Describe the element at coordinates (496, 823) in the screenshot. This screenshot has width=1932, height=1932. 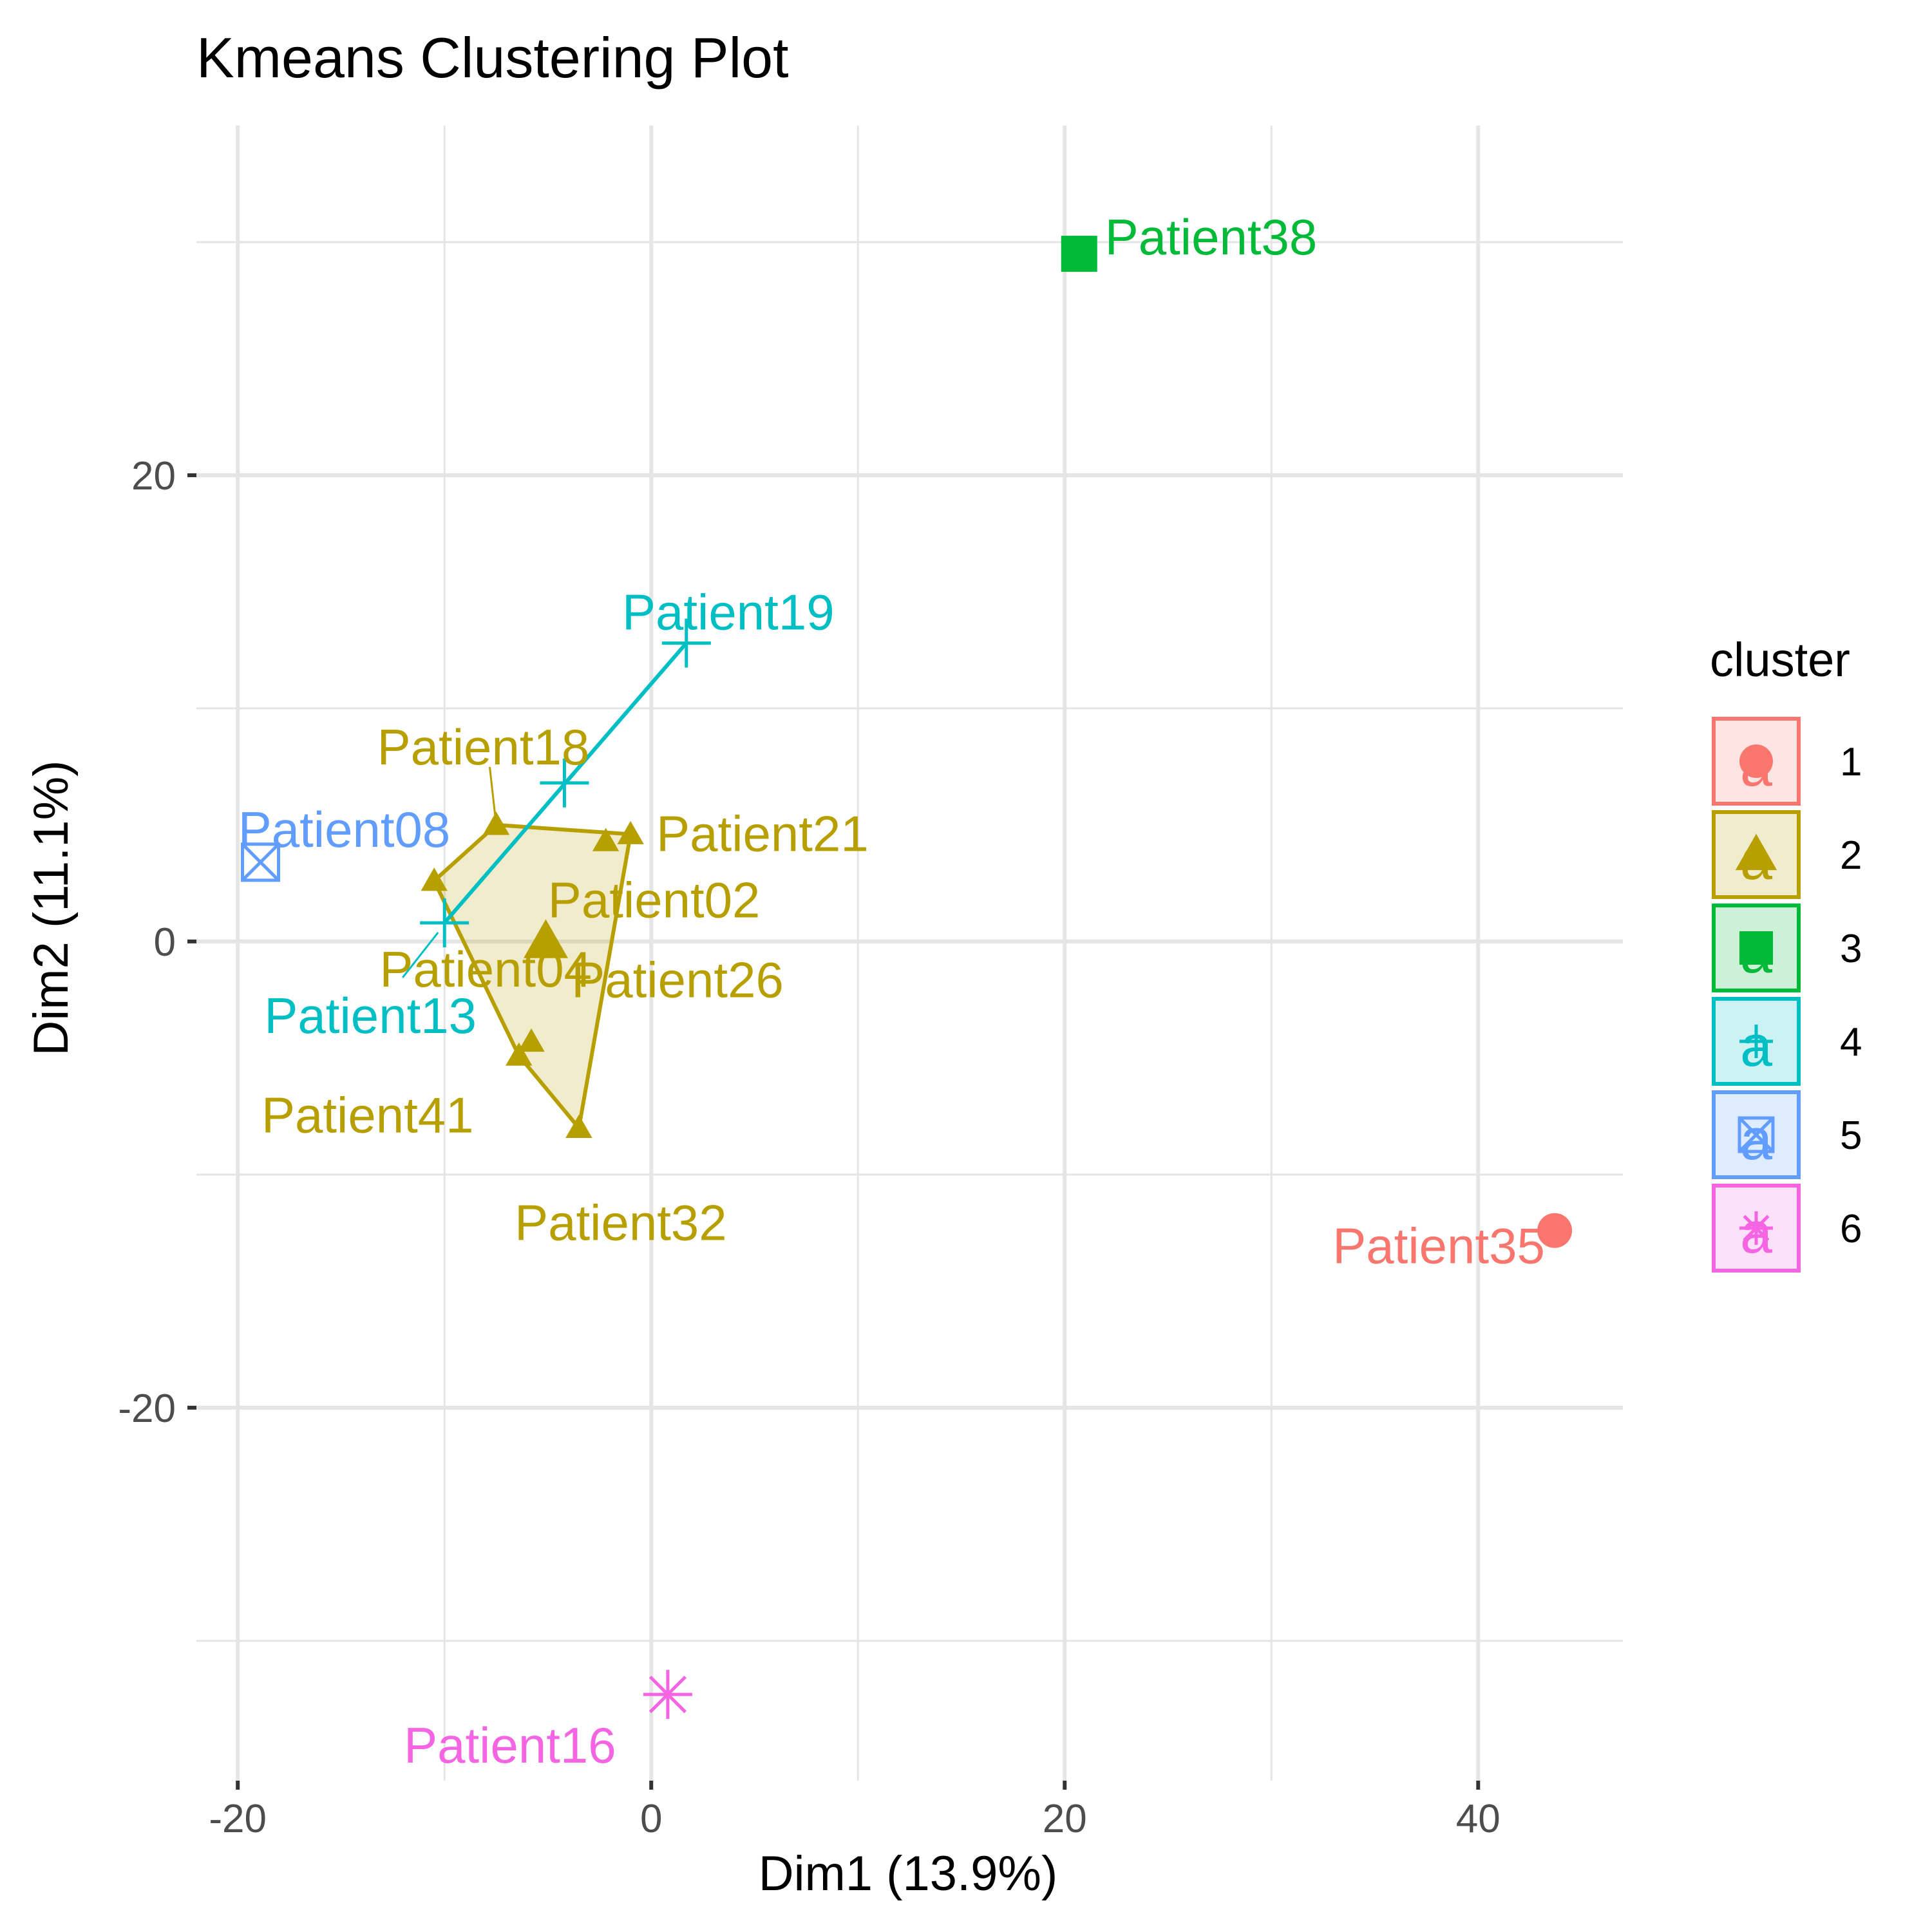
I see `data-point-patient18` at that location.